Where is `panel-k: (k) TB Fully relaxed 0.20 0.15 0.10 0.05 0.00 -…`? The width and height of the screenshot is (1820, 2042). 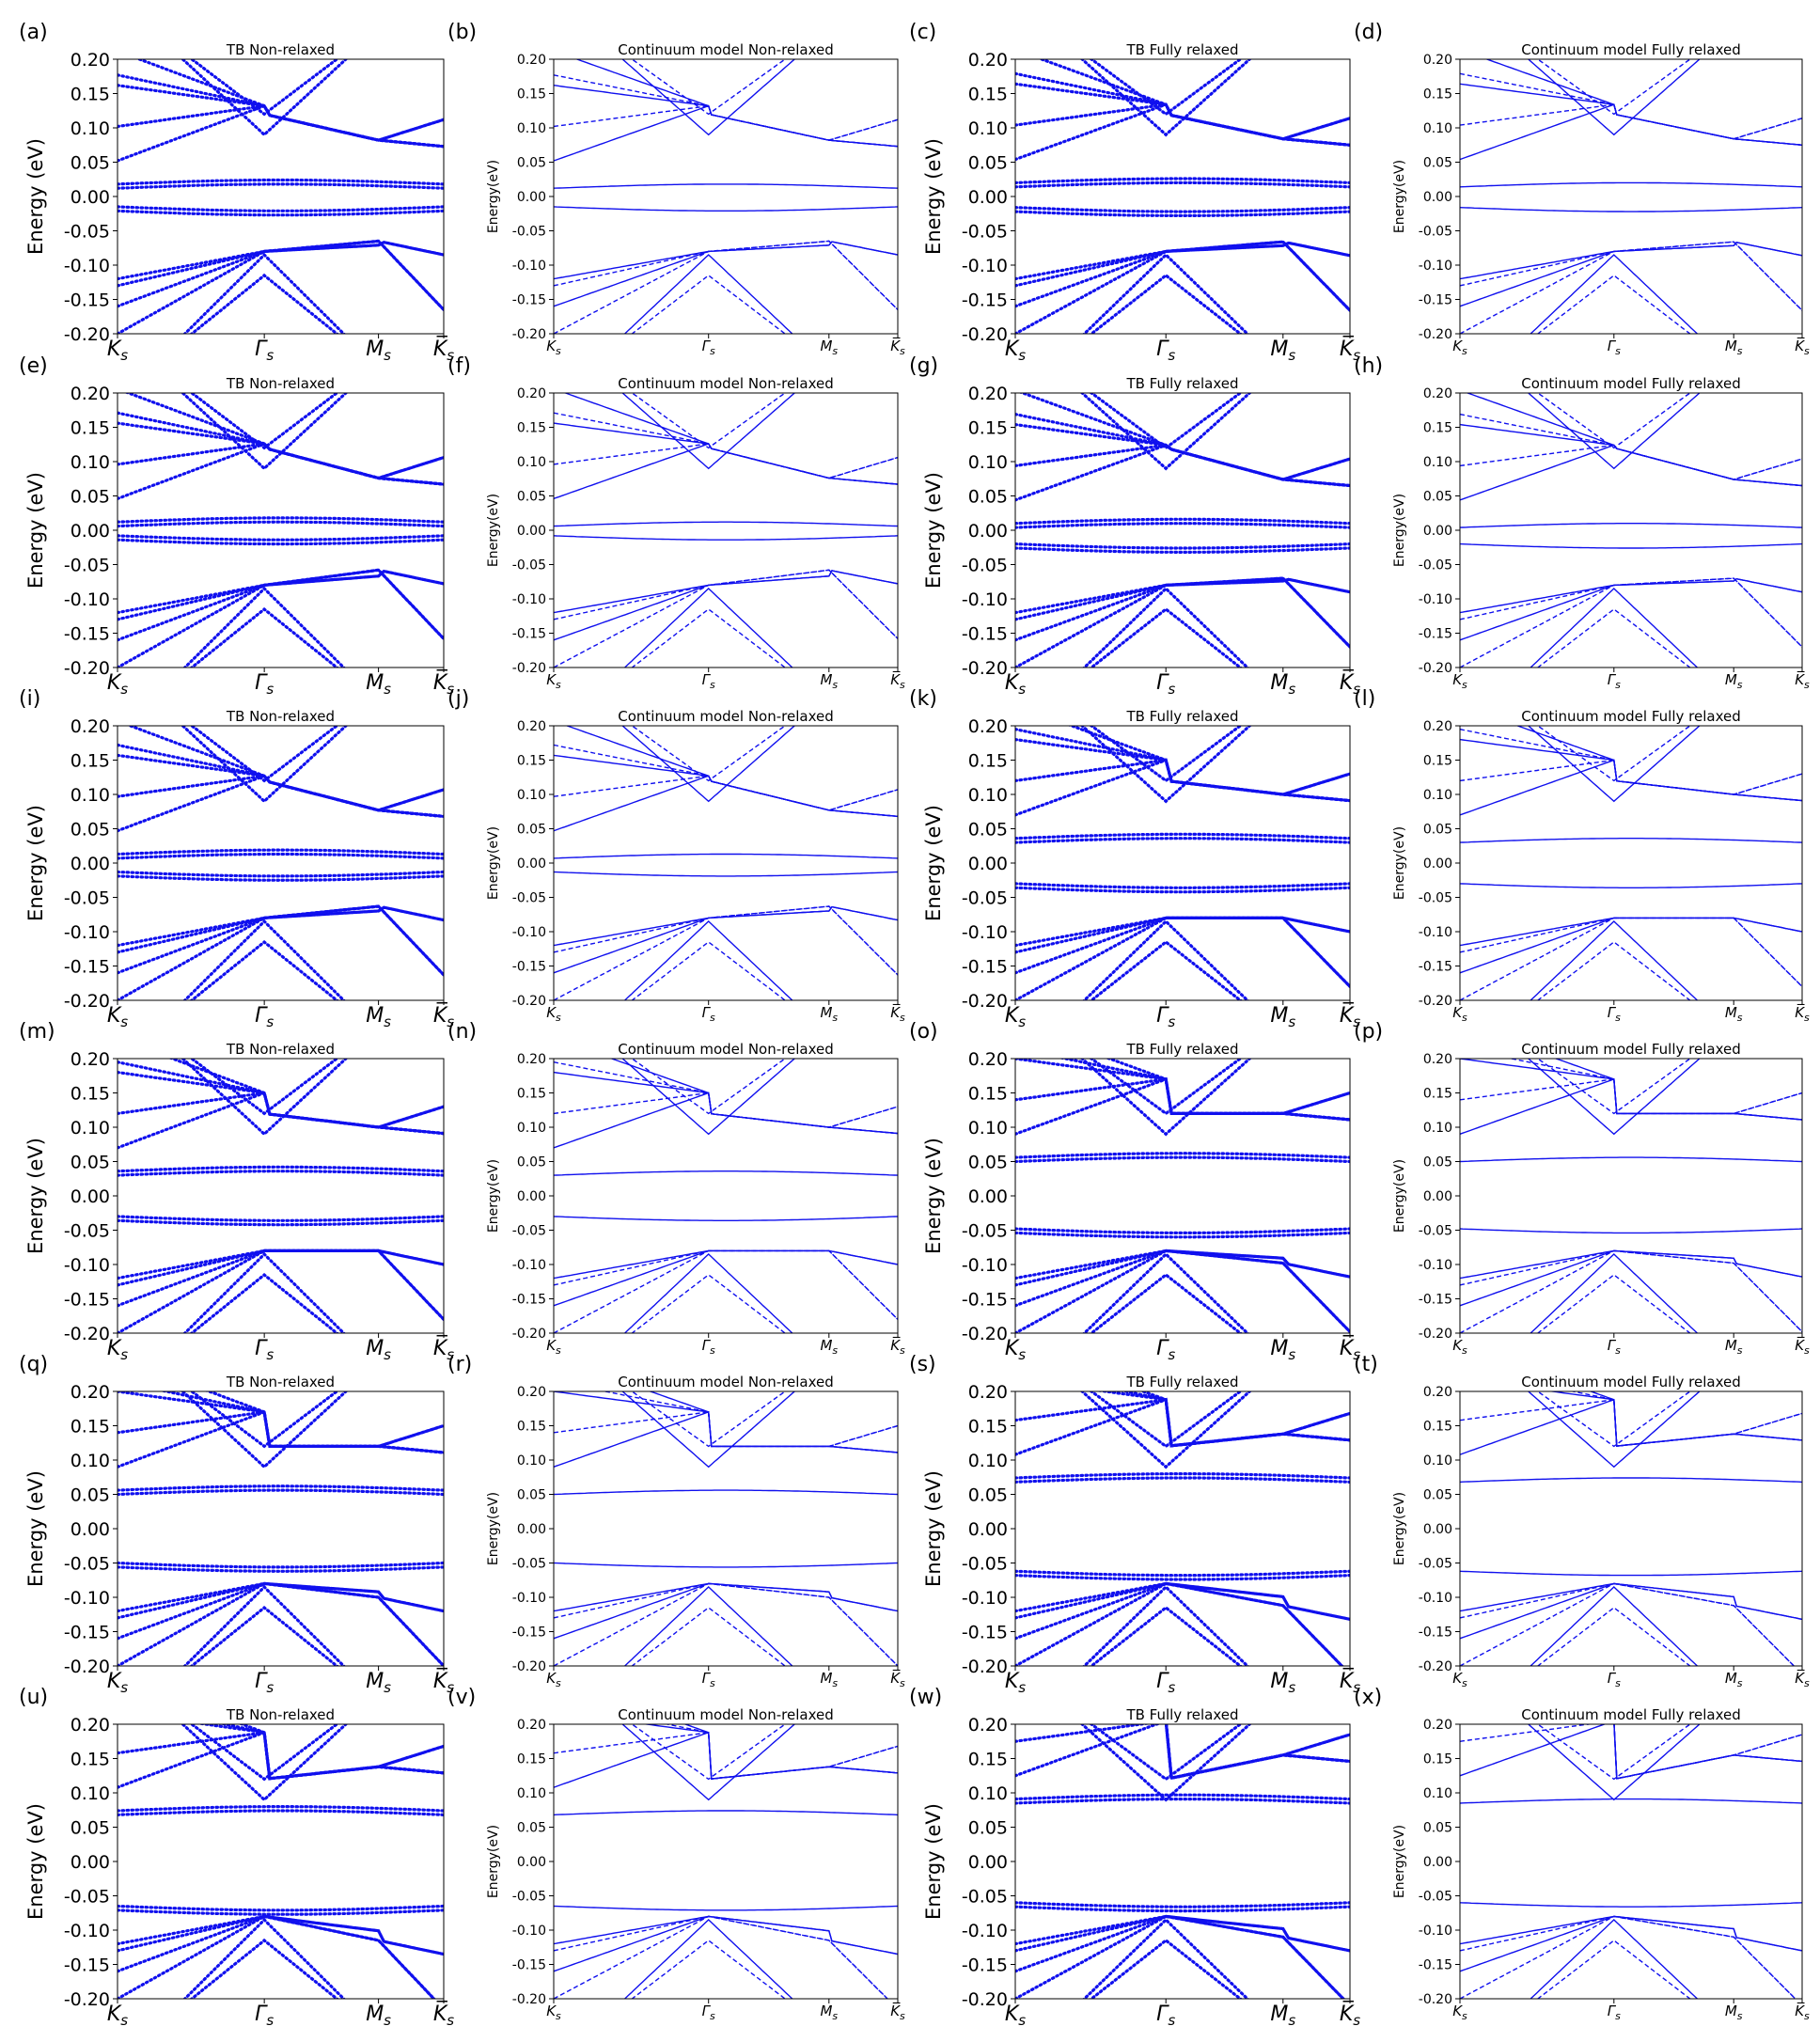
panel-k: (k) TB Fully relaxed 0.20 0.15 0.10 0.05 0.00 -… is located at coordinates (1134, 858).